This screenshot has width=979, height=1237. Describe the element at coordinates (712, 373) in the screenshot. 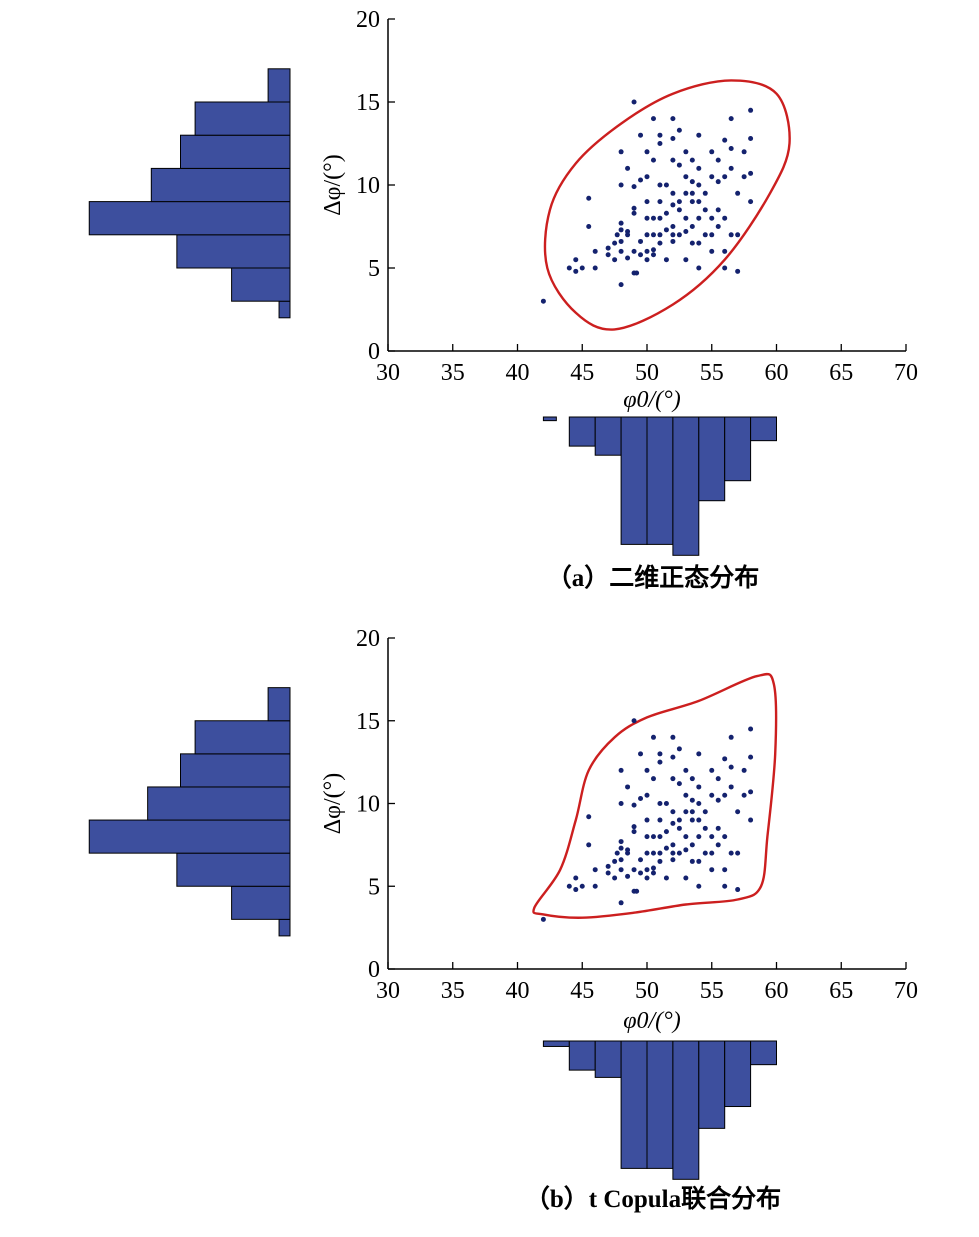

I see `x-tick-label: 55` at that location.